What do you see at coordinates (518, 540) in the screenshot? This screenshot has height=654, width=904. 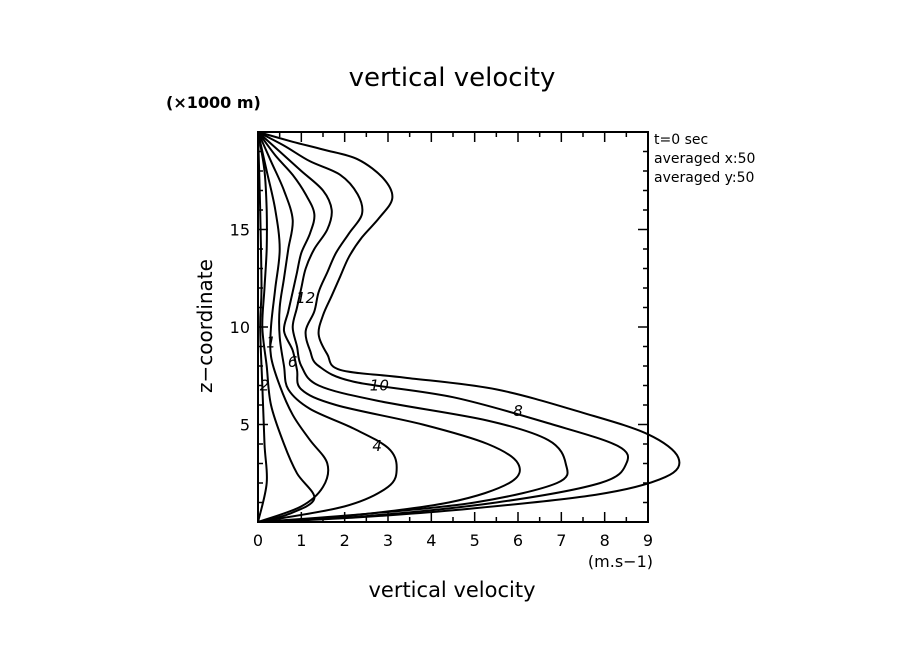 I see `x-tick-label: 6` at bounding box center [518, 540].